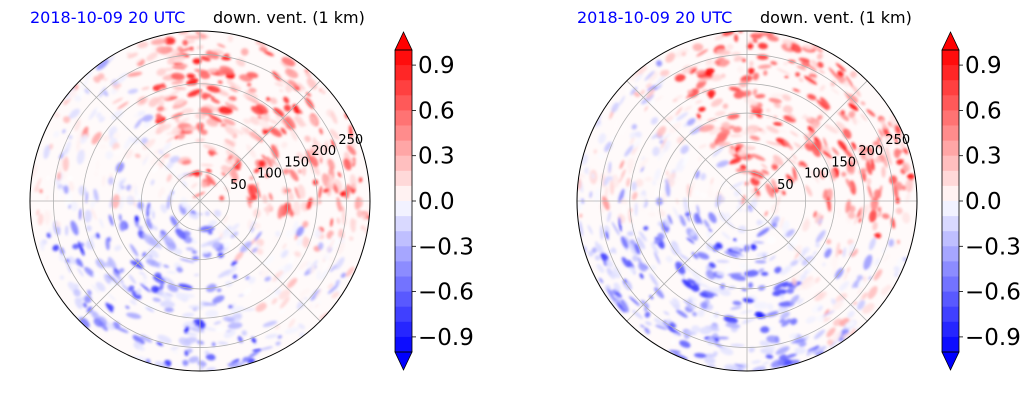 This screenshot has width=1036, height=405. I want to click on chart-title-variable: down. vent. (1 km), so click(289, 17).